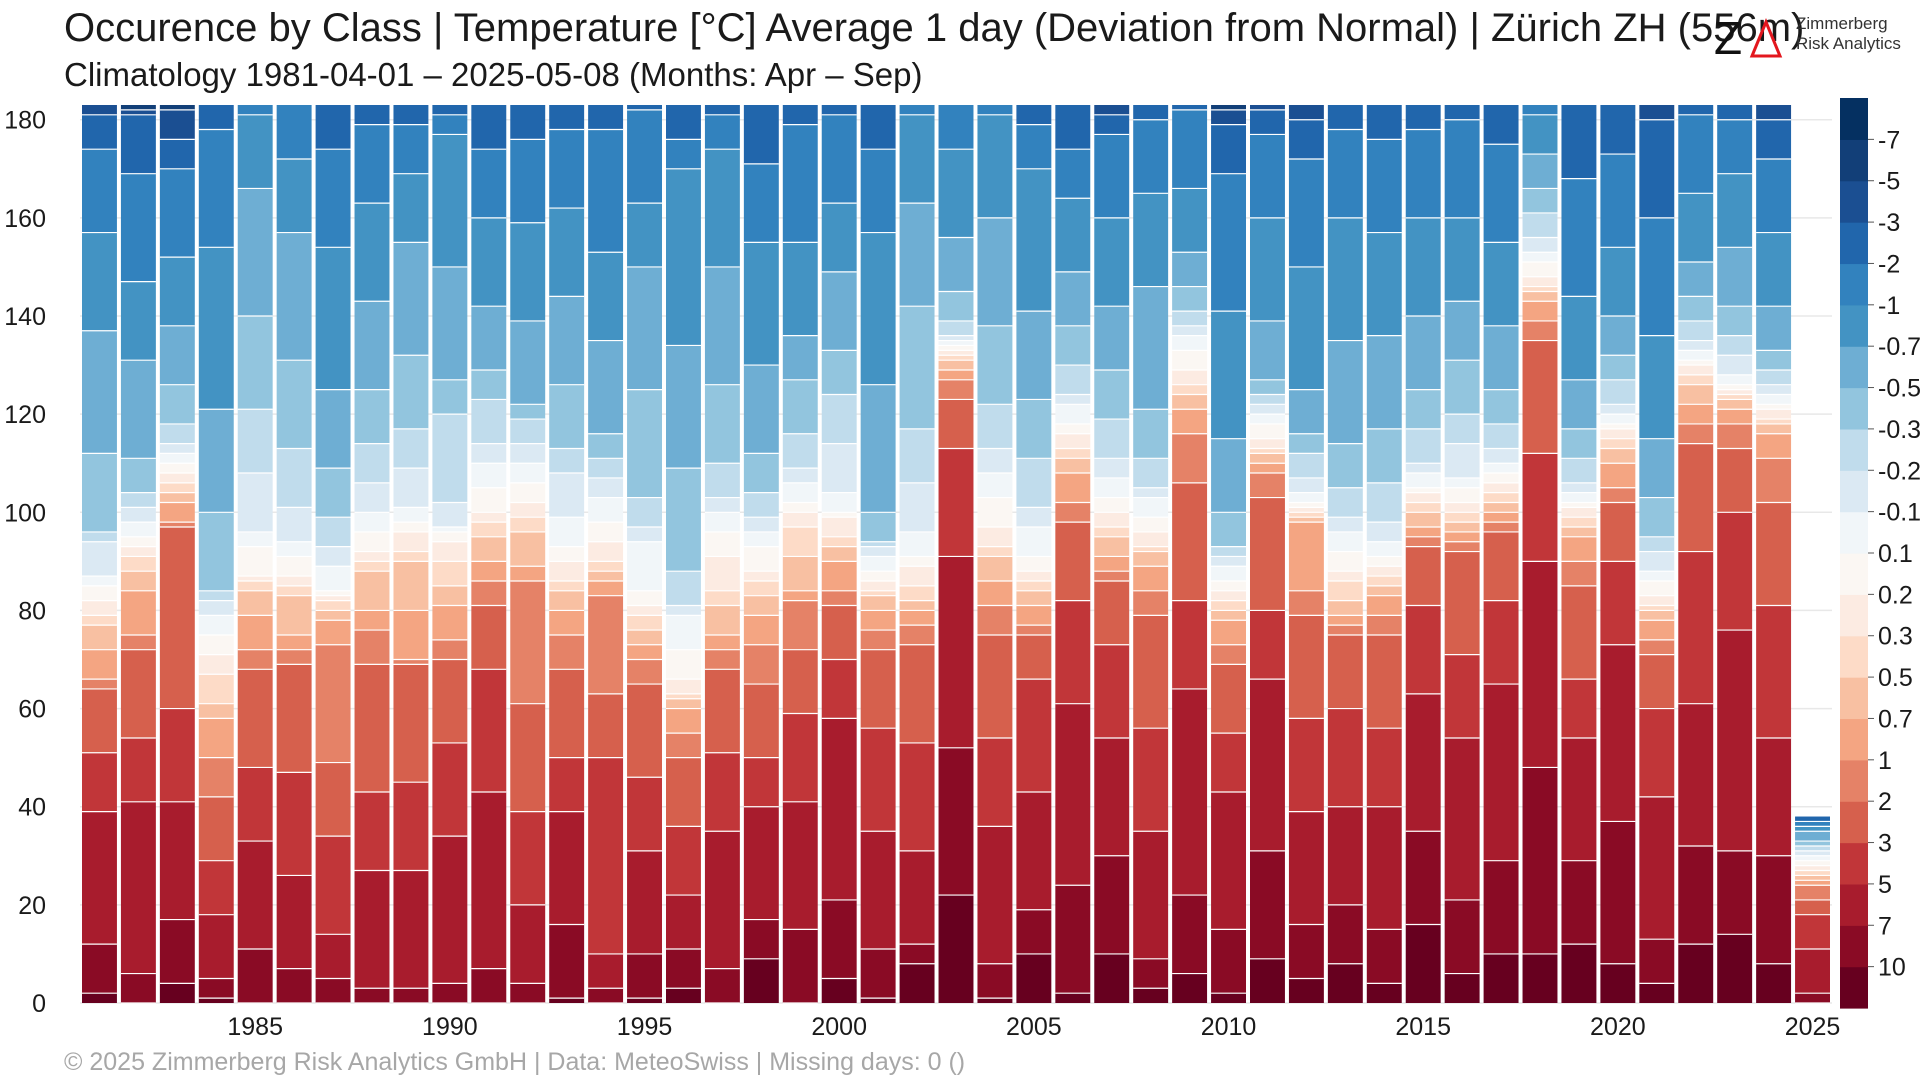  I want to click on bar-stack-1982, so click(138, 554).